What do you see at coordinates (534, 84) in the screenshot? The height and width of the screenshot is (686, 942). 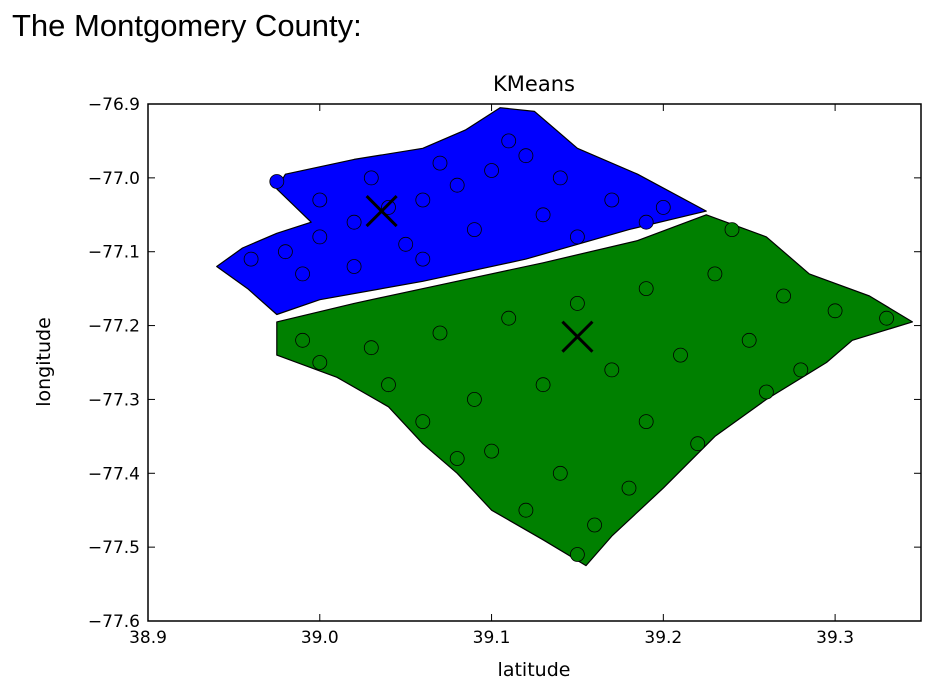 I see `chart-title: KMeans` at bounding box center [534, 84].